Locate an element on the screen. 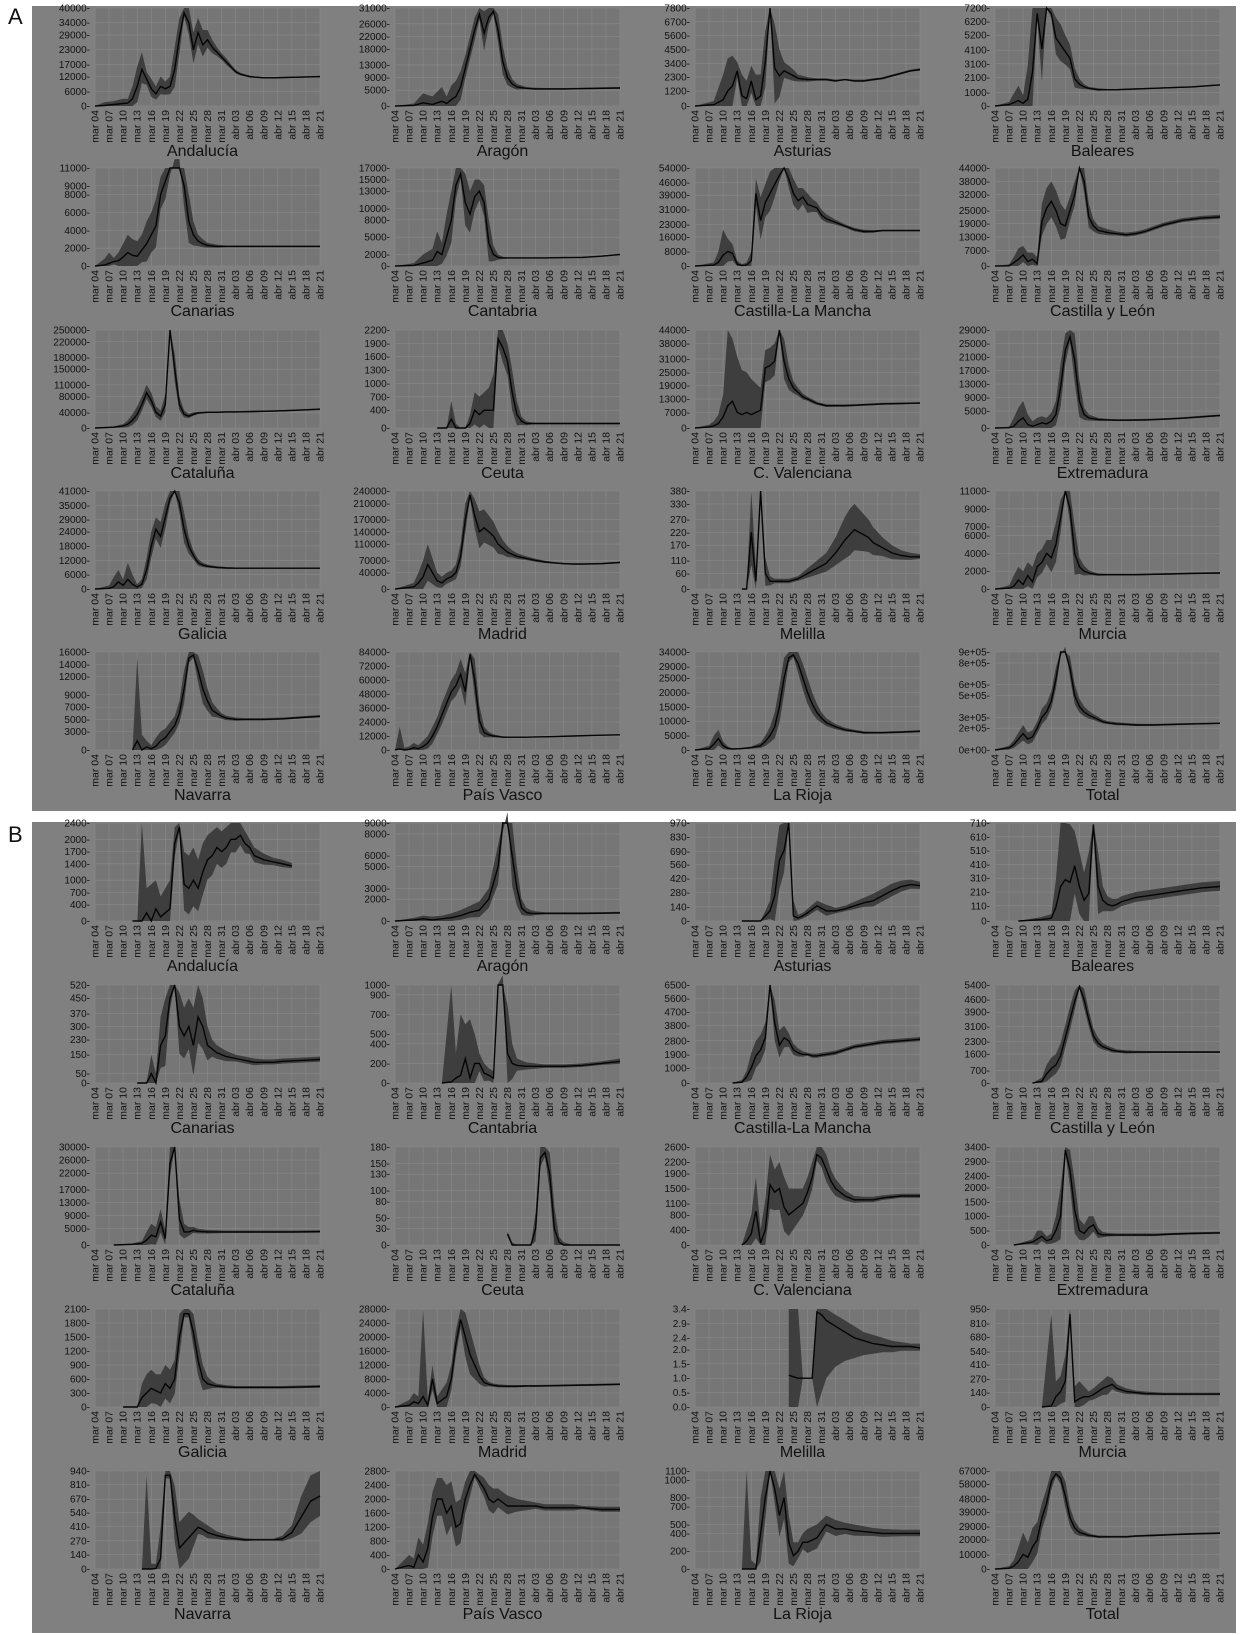 Image resolution: width=1247 pixels, height=1635 pixels. y-tick-label: 1600- is located at coordinates (377, 357).